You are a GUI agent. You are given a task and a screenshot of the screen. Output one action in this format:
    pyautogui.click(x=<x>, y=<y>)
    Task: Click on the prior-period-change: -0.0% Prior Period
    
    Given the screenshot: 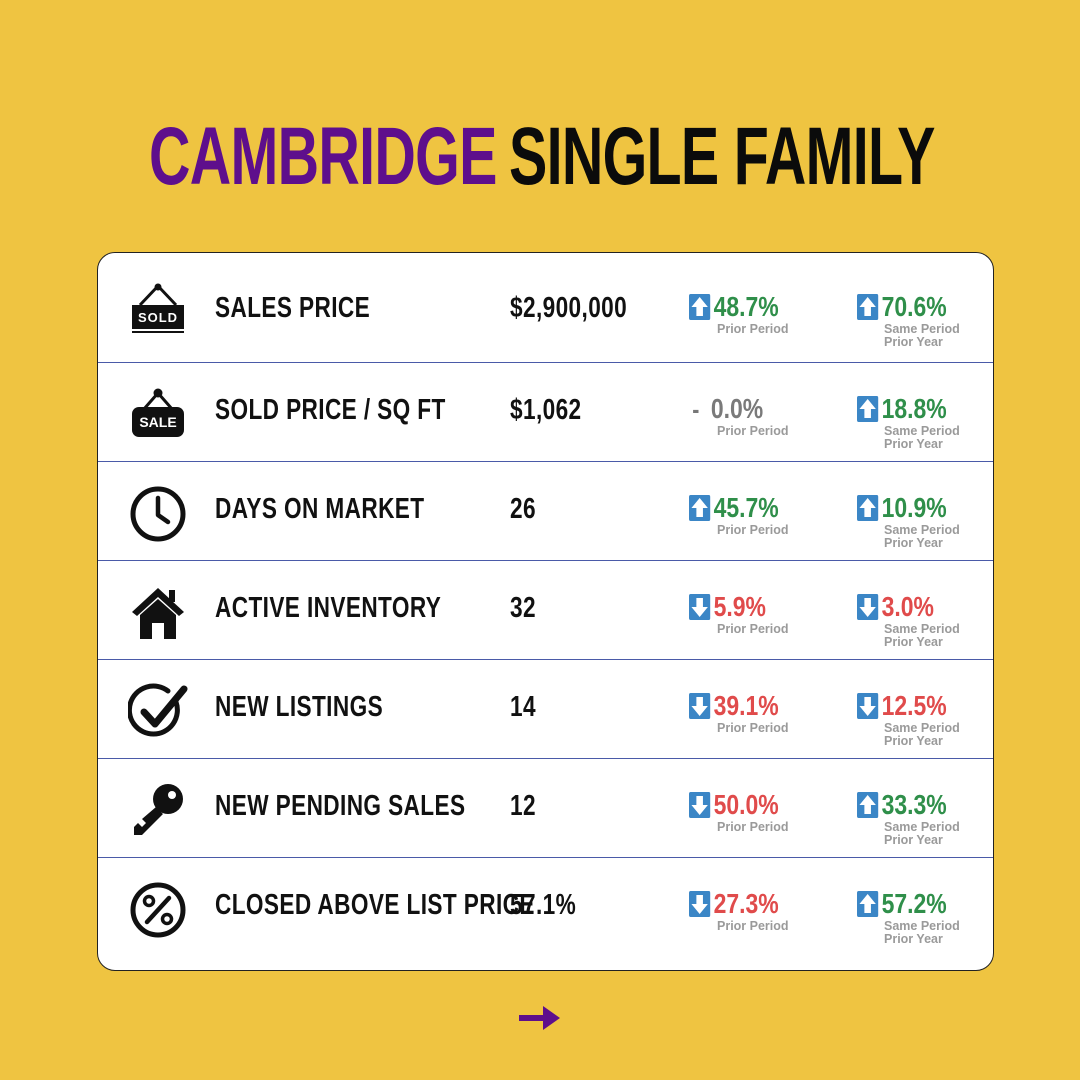 What is the action you would take?
    pyautogui.click(x=739, y=415)
    